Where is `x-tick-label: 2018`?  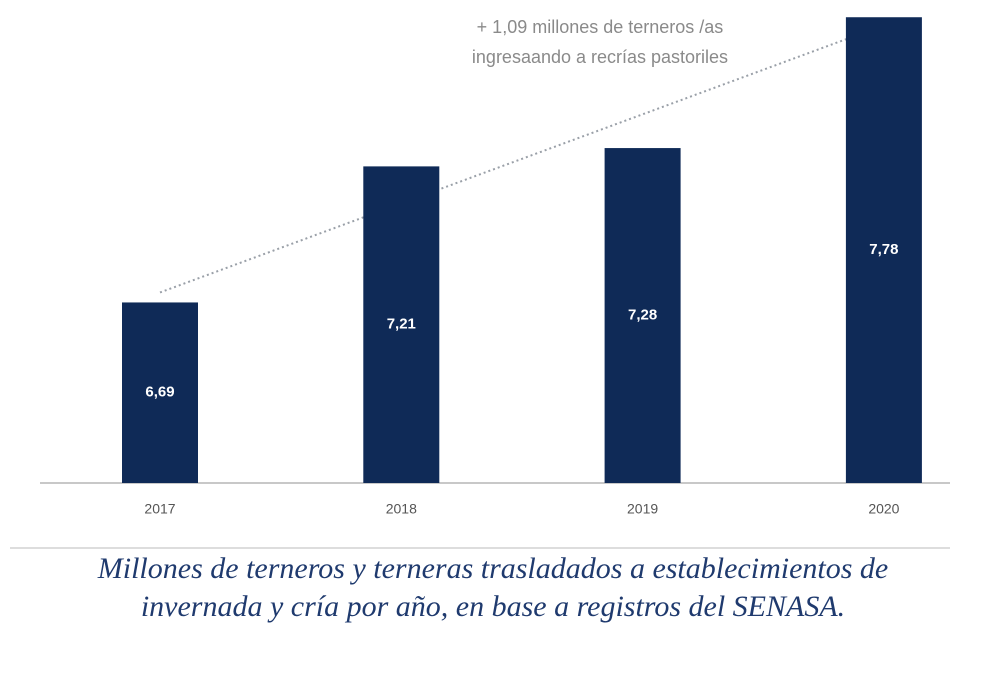 x-tick-label: 2018 is located at coordinates (401, 509).